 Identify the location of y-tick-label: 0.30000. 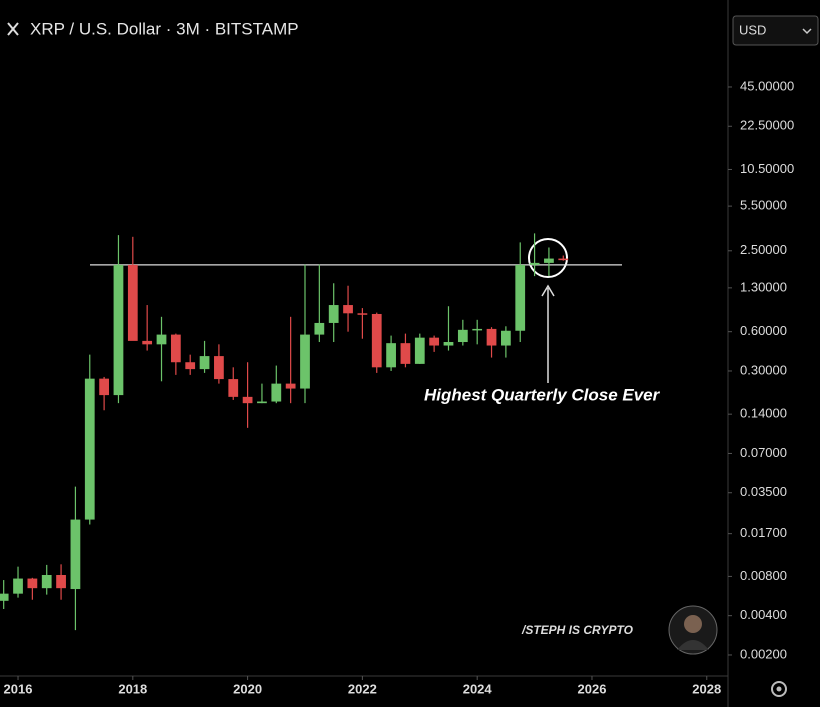
(763, 369).